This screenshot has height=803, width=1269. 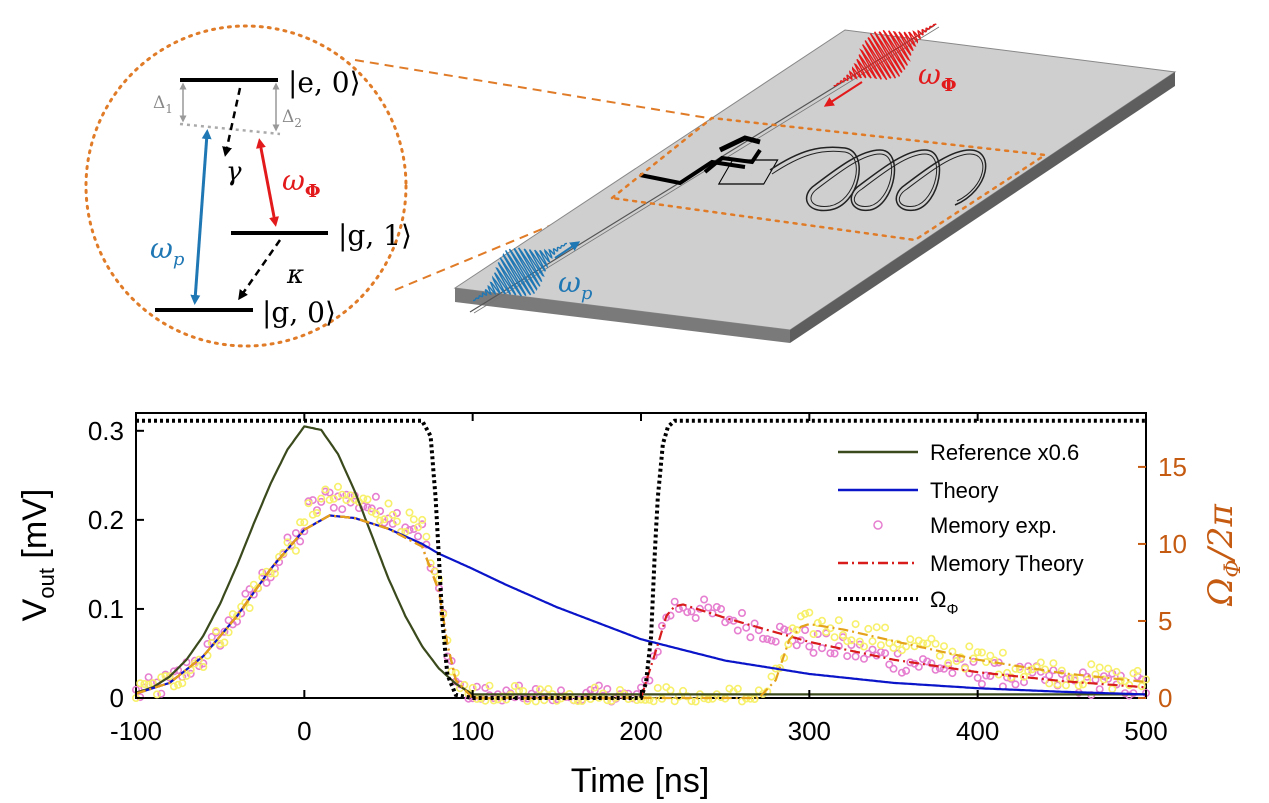 I want to click on meander-resonator, so click(x=878, y=179).